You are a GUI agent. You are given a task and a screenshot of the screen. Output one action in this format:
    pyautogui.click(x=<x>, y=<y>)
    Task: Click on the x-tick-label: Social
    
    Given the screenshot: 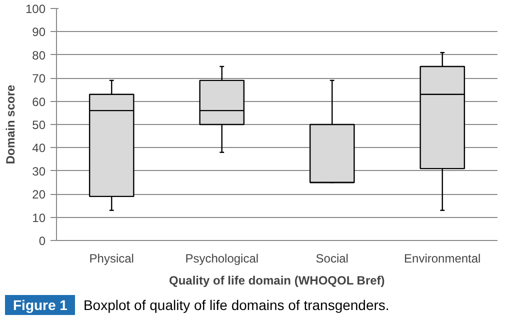 What is the action you would take?
    pyautogui.click(x=332, y=259)
    